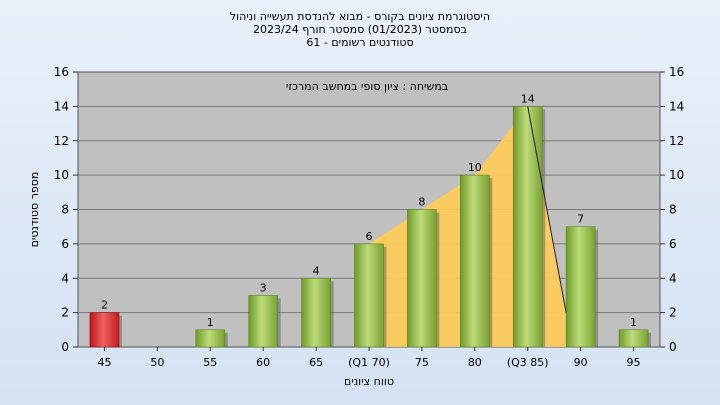 This screenshot has width=720, height=405. Describe the element at coordinates (673, 347) in the screenshot. I see `y-tick-label-right: 0` at that location.